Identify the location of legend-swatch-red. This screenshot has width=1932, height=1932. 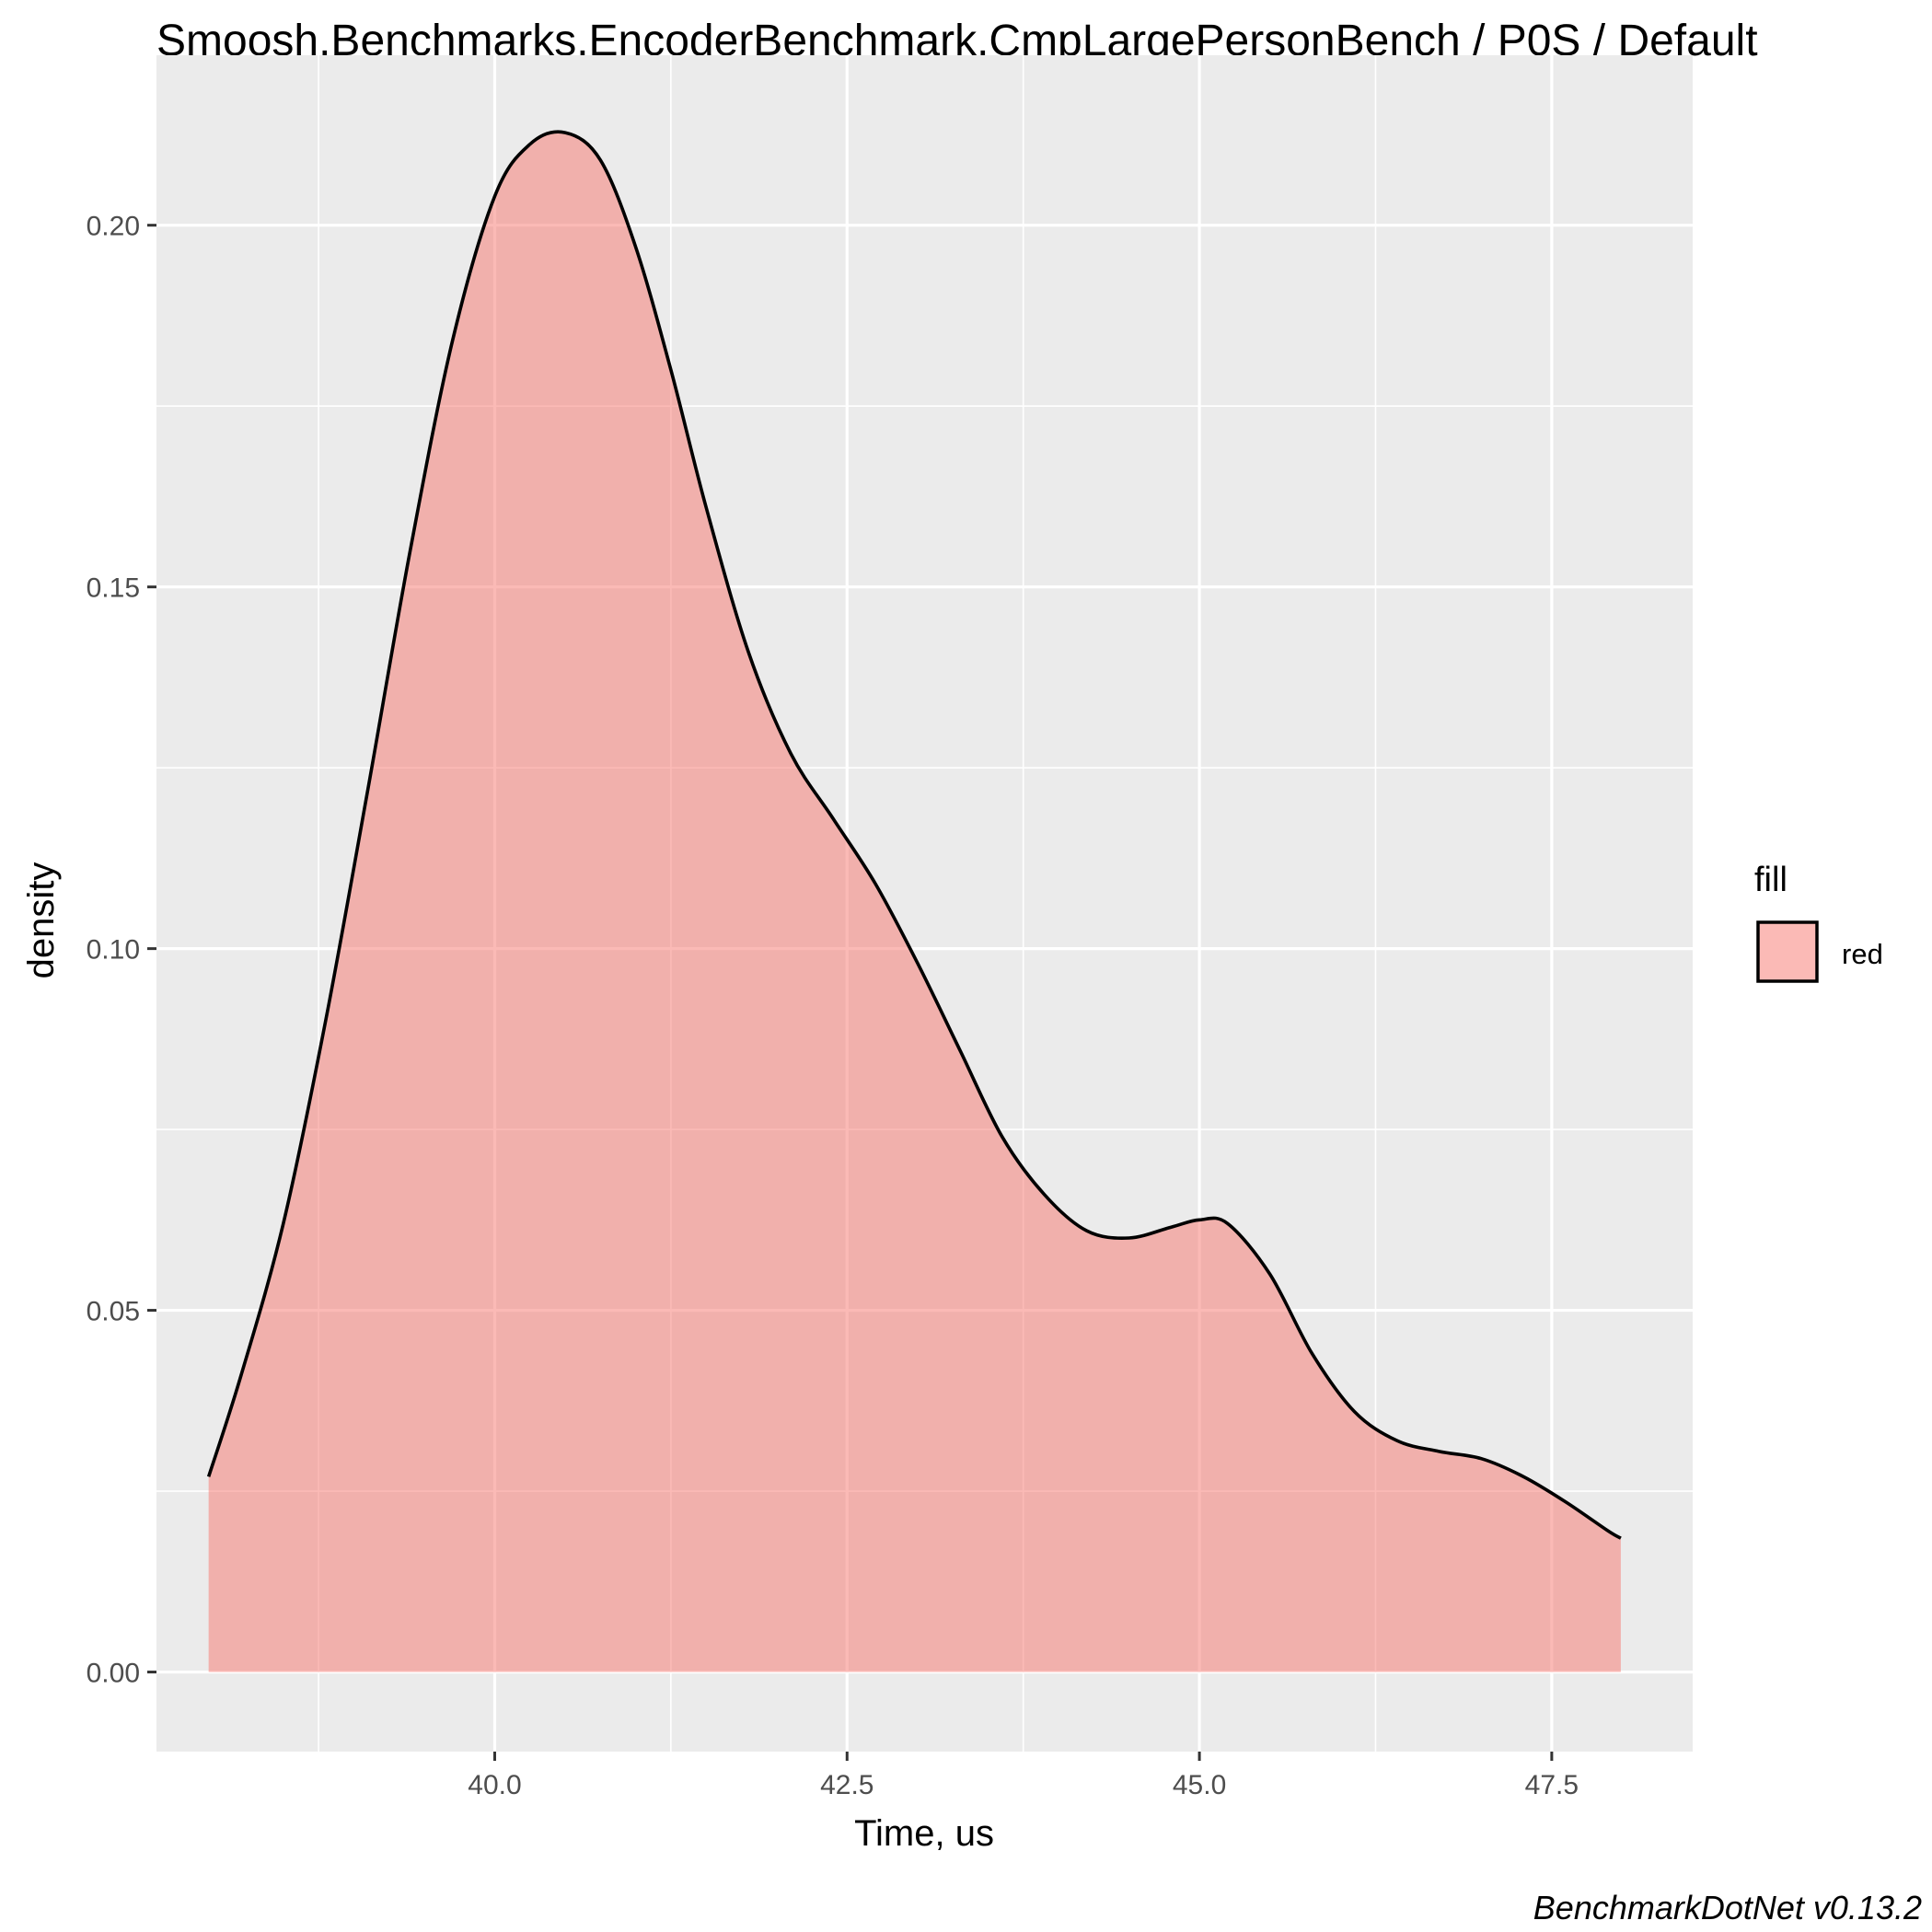
(1788, 952).